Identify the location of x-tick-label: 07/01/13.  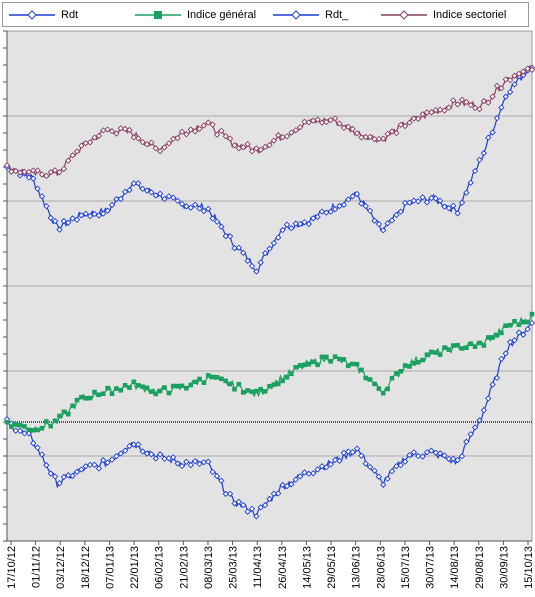
(110, 567).